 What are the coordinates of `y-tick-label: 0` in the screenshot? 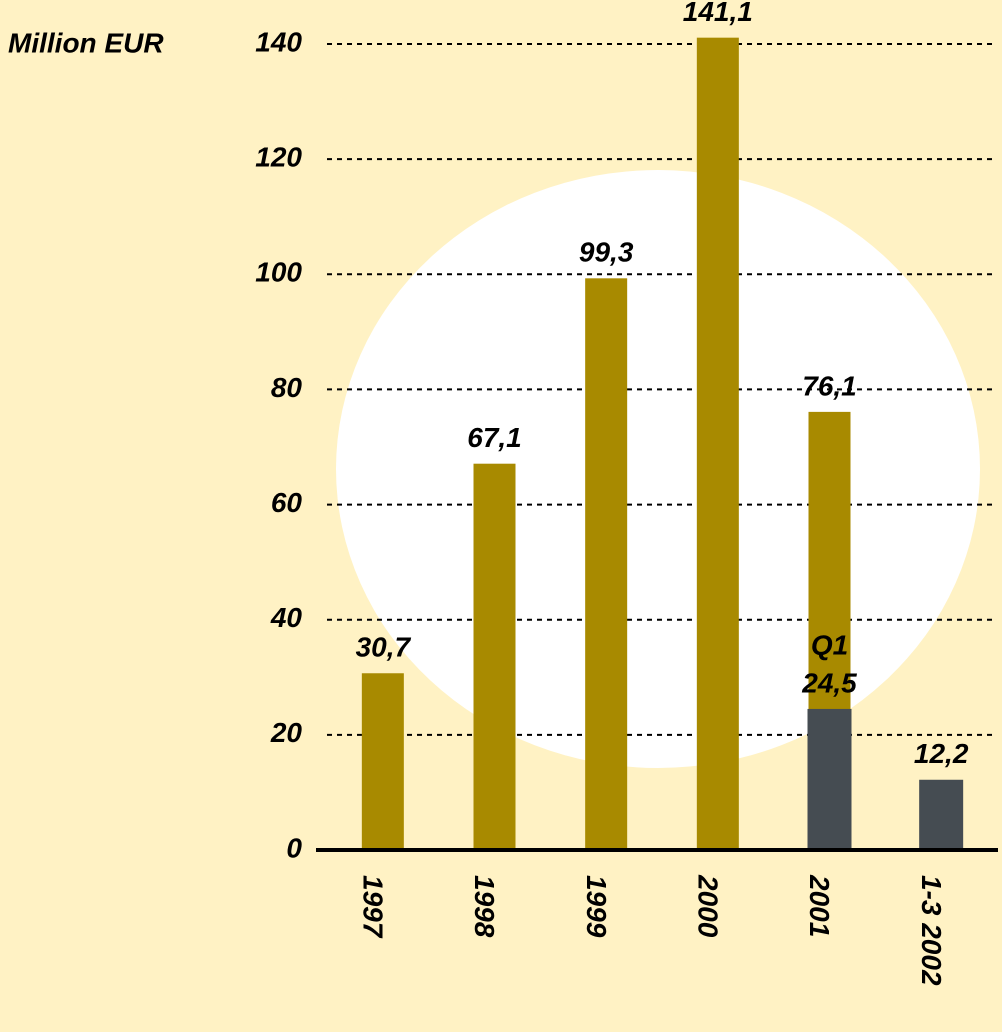 It's located at (294, 847).